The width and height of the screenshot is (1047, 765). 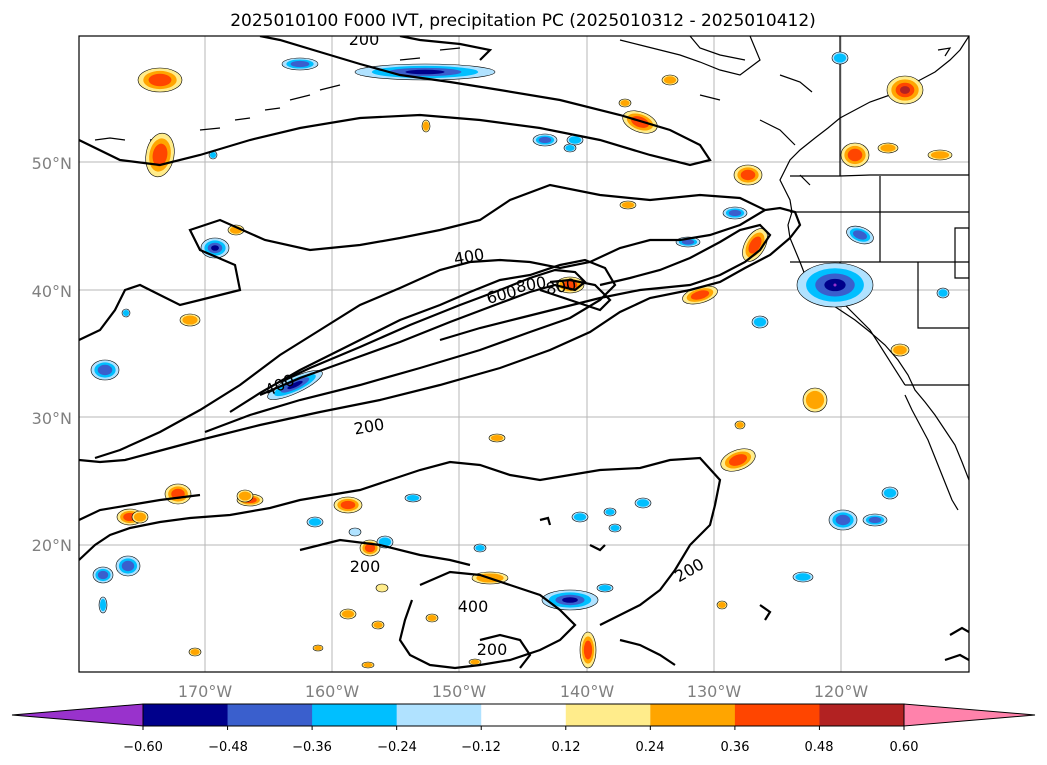 I want to click on longitude-labels: 170°W 160°W 150°W 140°W 130°W 120°W, so click(x=523, y=691).